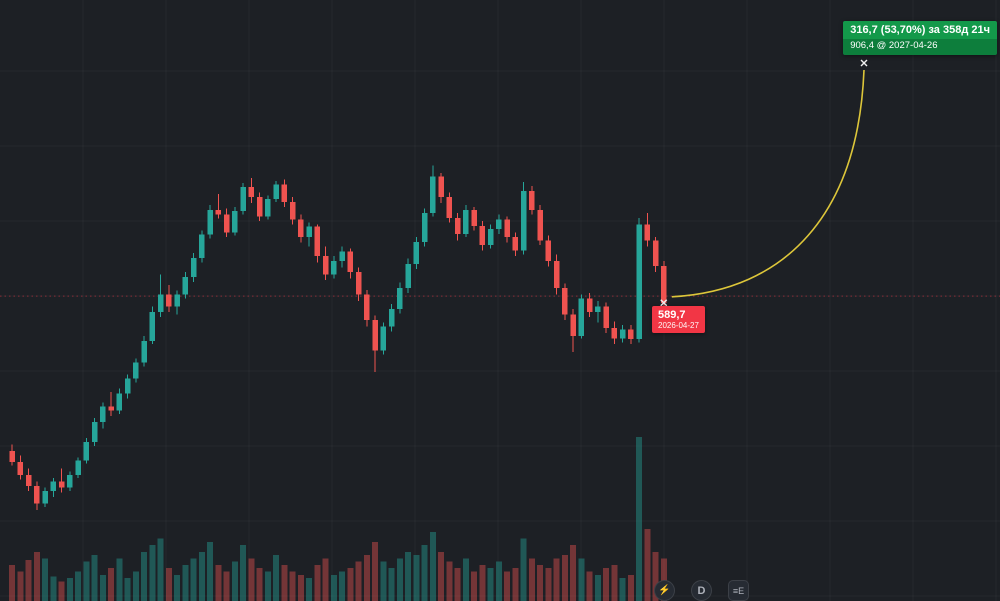  I want to click on interval-button: D, so click(701, 590).